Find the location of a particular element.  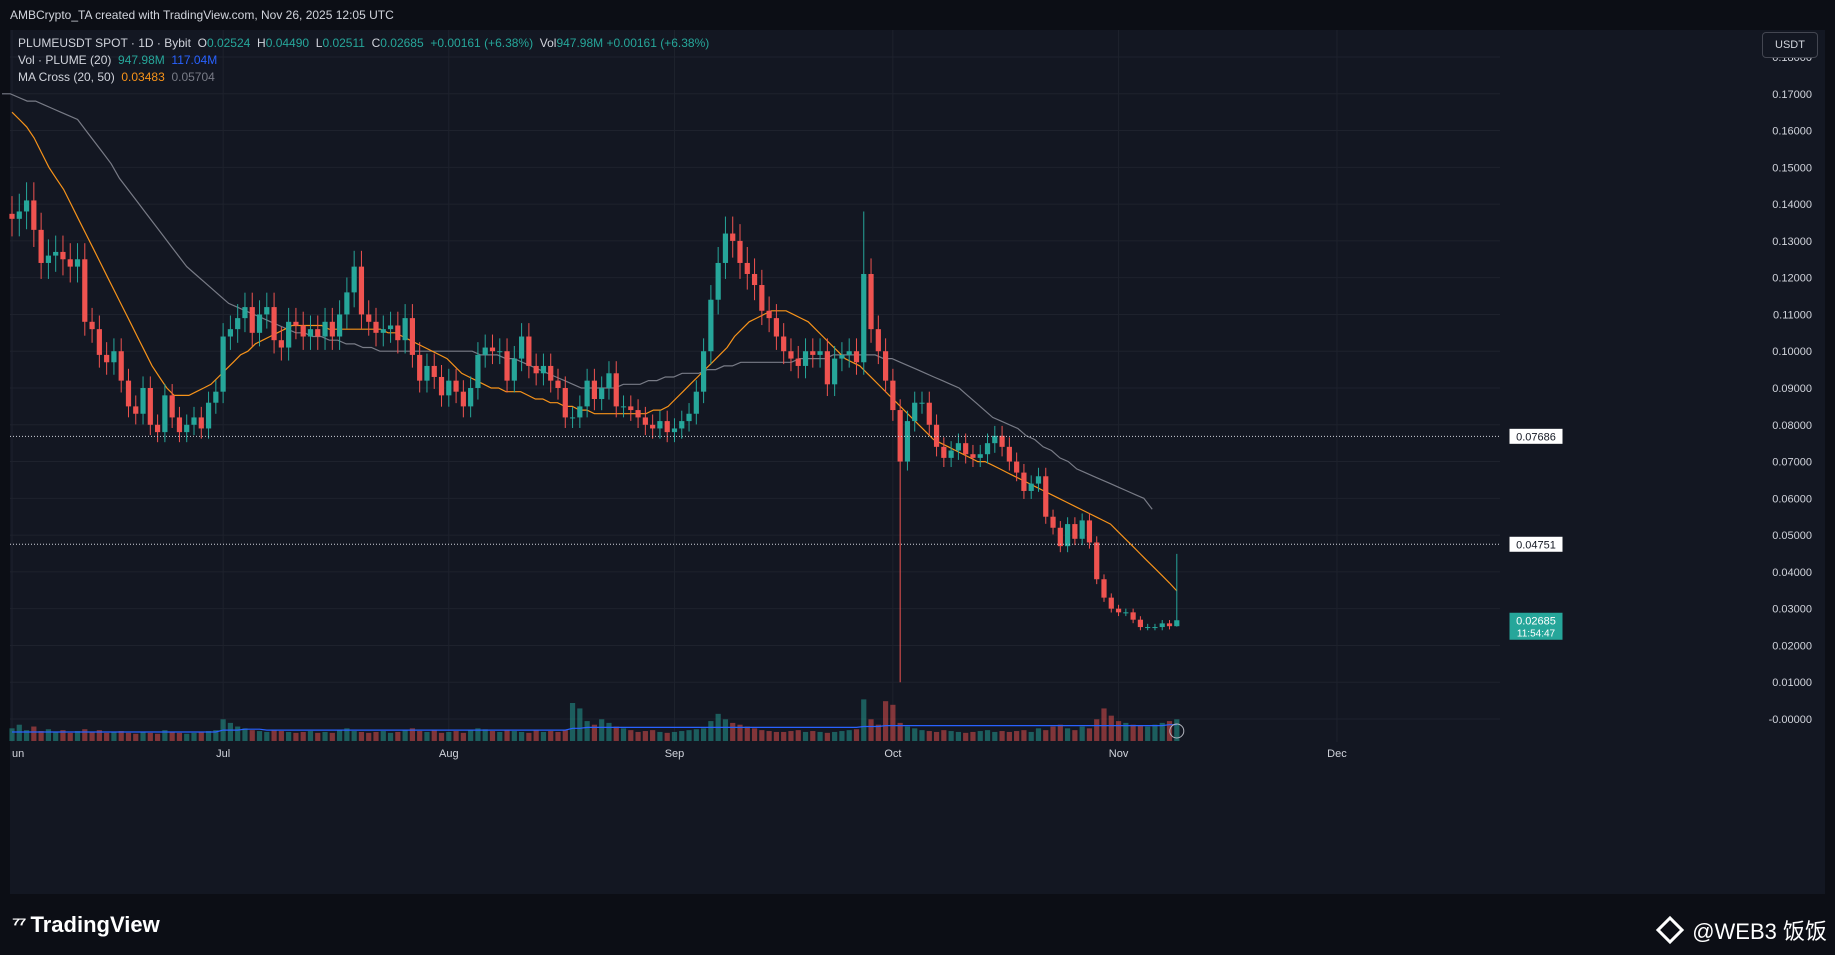

ma-cross-label: MA Cross (20, 50) is located at coordinates (66, 77).